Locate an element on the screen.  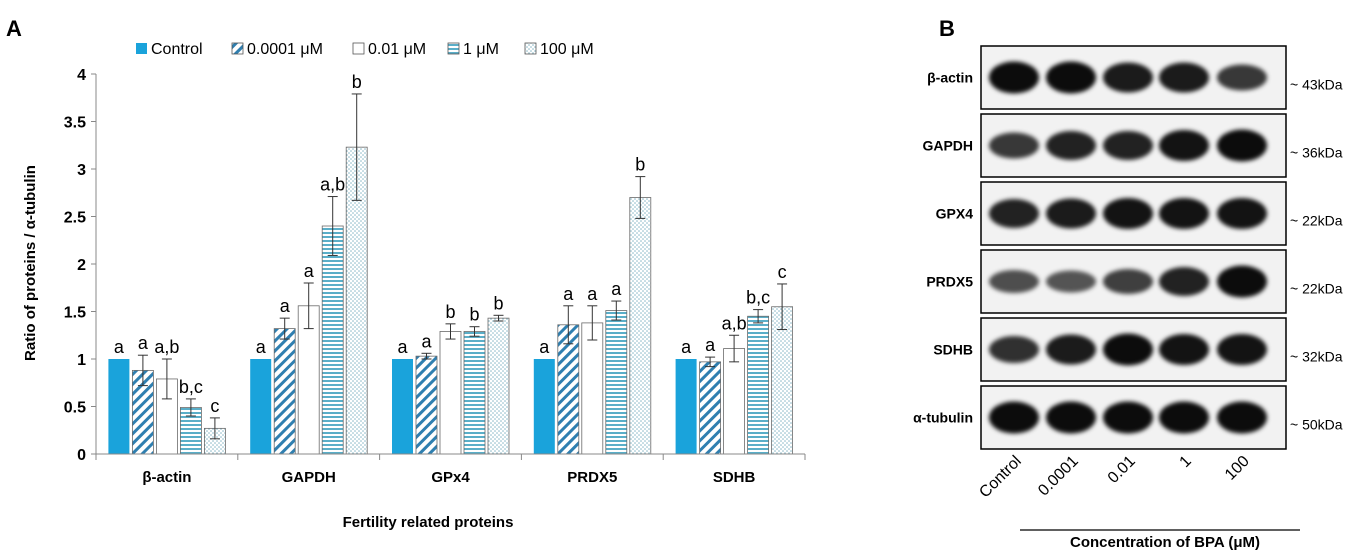
y-axis-label: Ratio of proteins / α-tubulin is located at coordinates (30, 263).